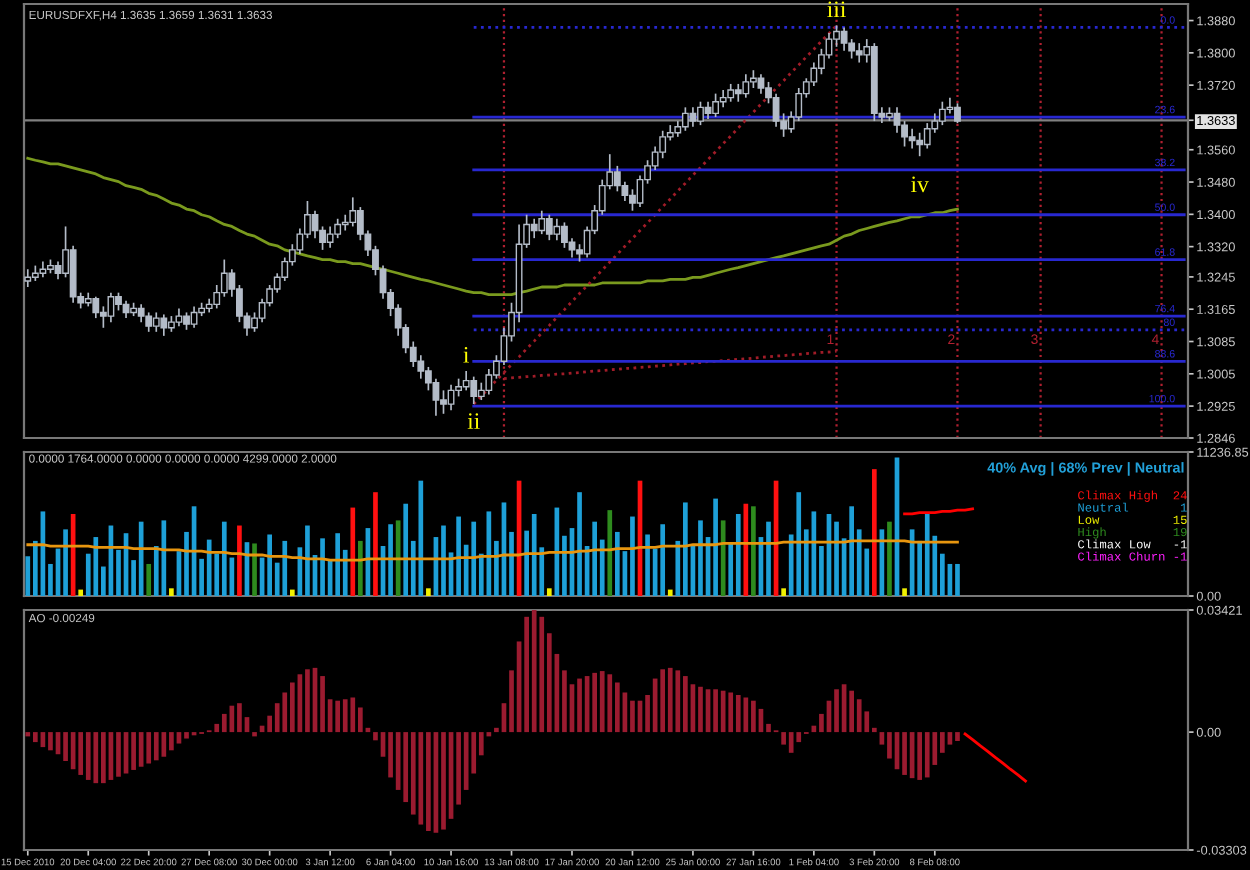  I want to click on annotation: i, so click(466, 354).